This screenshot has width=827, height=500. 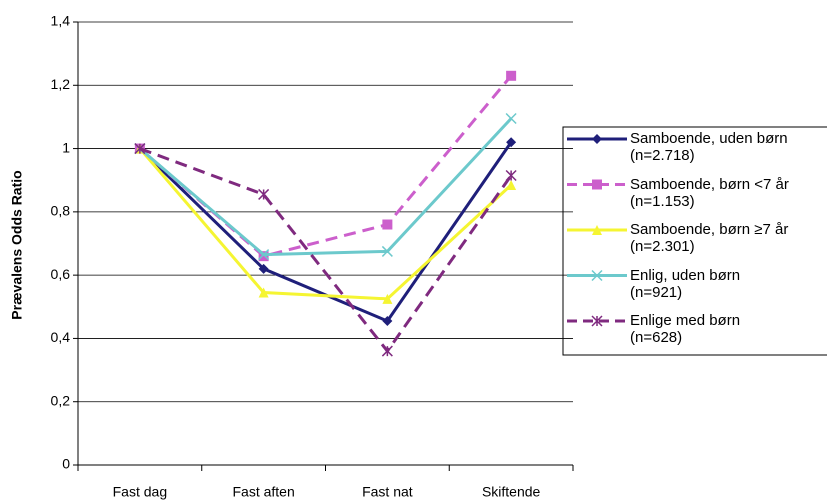 I want to click on legend-label: Samboende, uden børn (n=2.718), so click(x=709, y=147).